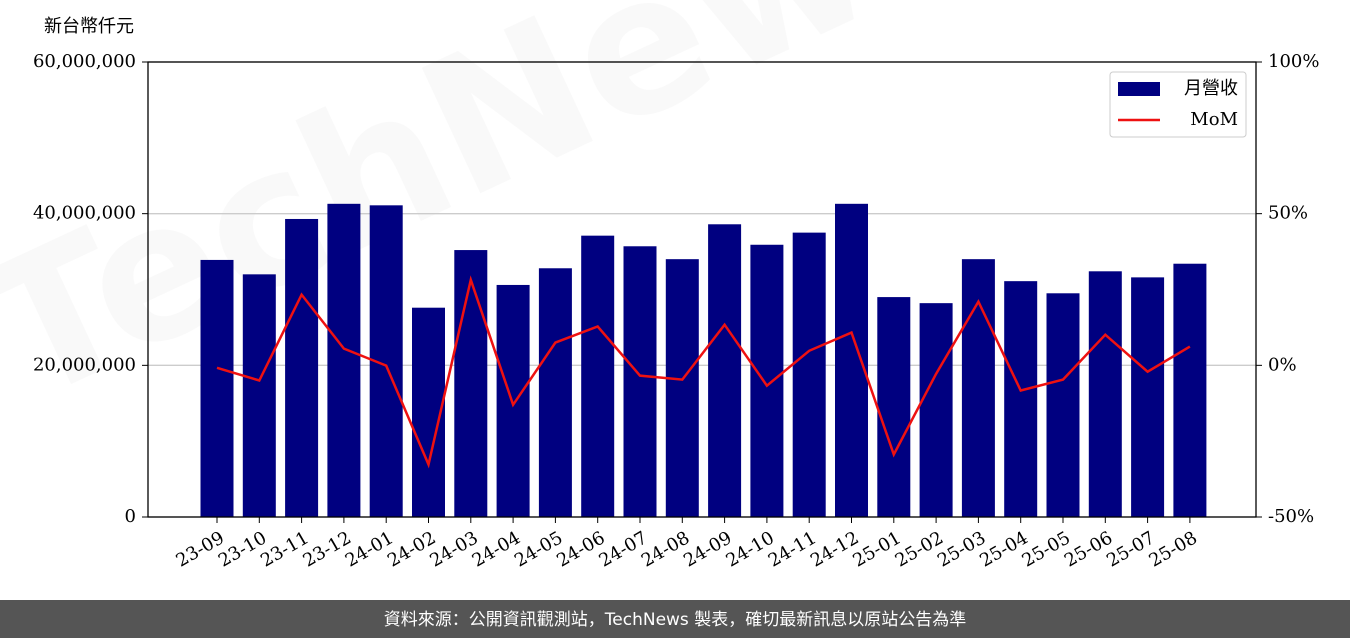 Image resolution: width=1350 pixels, height=638 pixels. I want to click on footer-text: 資料來源：公開資訊觀測站，TechNews 製表，確切最新訊息以原站公告為準, so click(675, 620).